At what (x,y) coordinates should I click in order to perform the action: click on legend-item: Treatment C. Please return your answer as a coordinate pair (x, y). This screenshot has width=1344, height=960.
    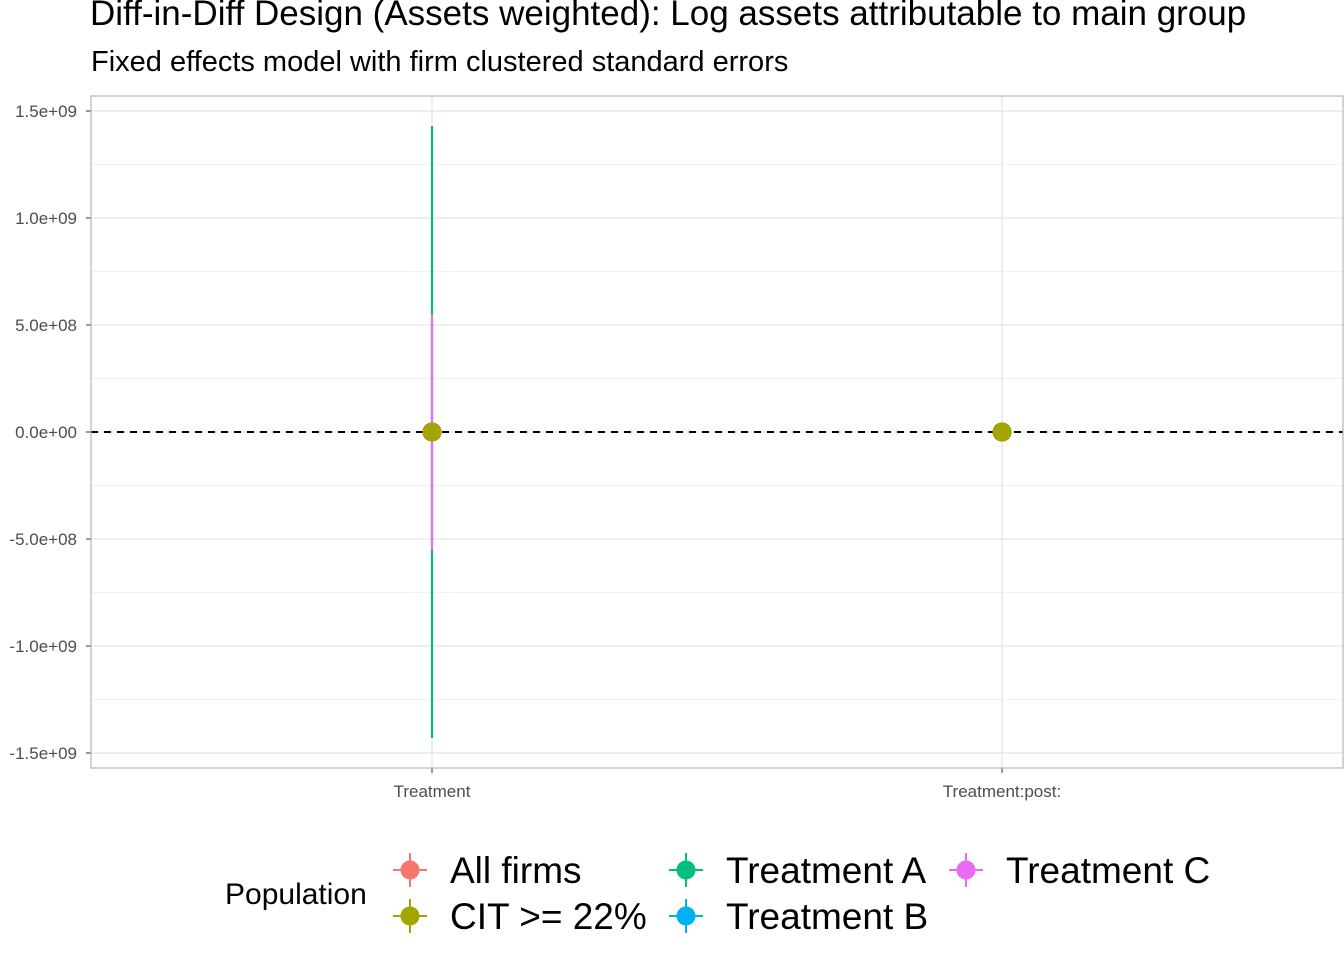
    Looking at the image, I should click on (1079, 870).